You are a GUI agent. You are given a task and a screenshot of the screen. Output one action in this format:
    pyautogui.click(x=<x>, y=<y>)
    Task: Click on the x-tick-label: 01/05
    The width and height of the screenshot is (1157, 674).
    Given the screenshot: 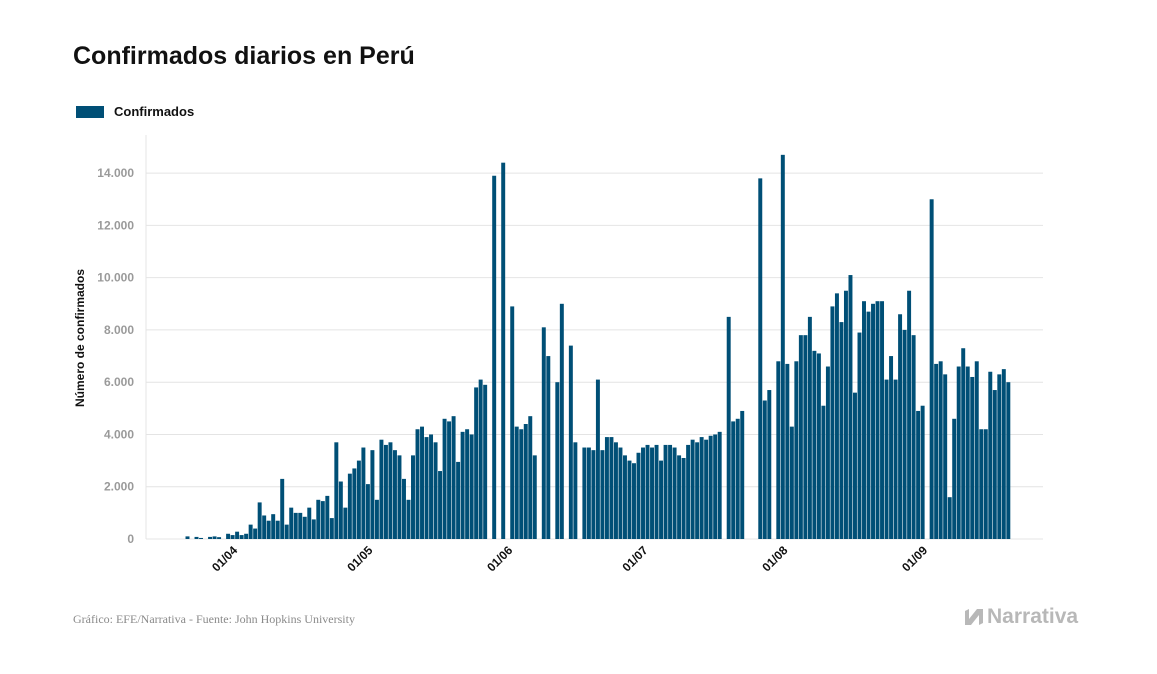 What is the action you would take?
    pyautogui.click(x=359, y=558)
    